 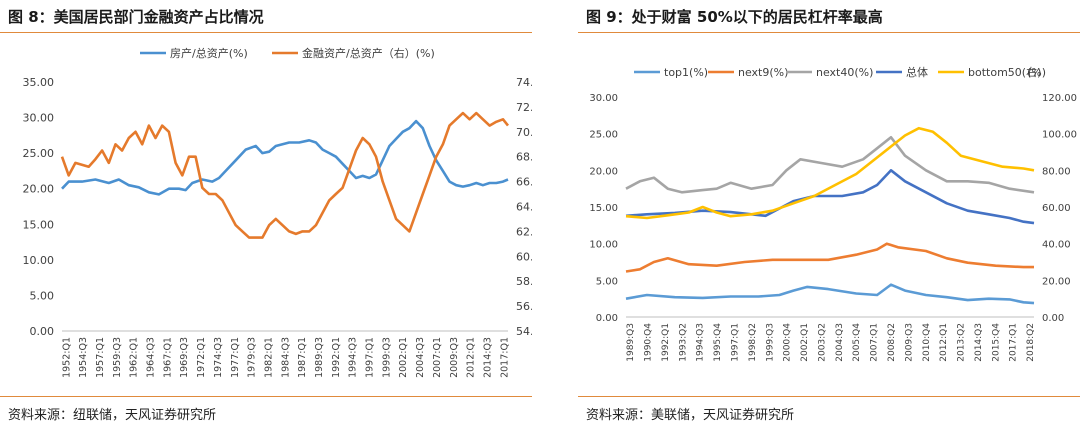 I want to click on figure-8-source: 资料来源：纽联储，天风证券研究所, so click(x=112, y=415).